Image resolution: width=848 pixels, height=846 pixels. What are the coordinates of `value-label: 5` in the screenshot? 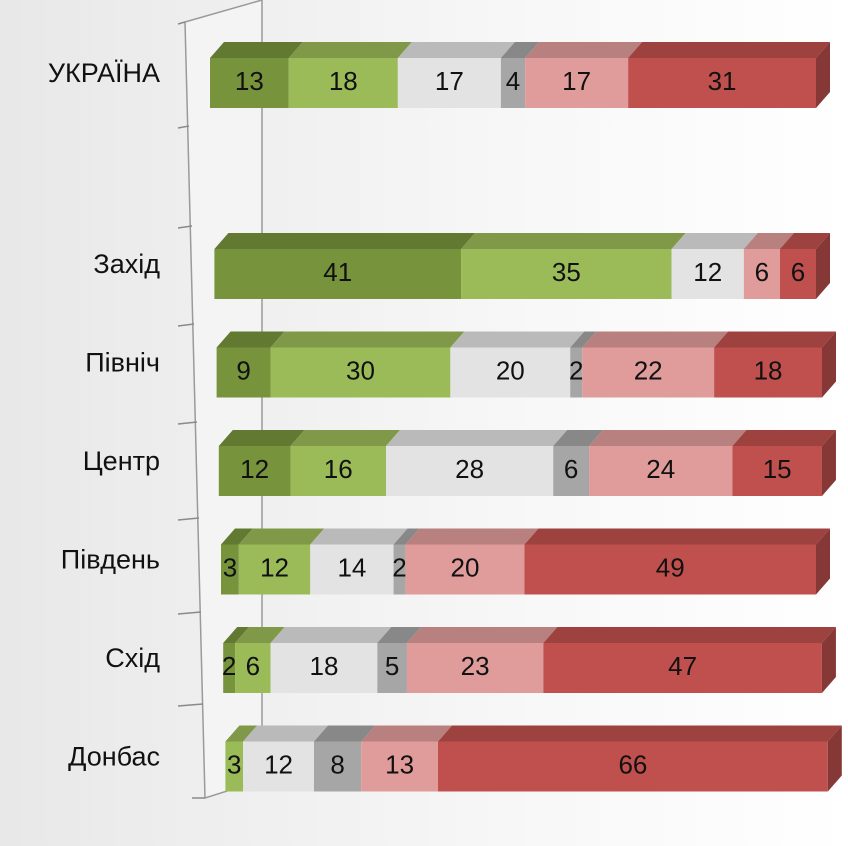 It's located at (392, 666).